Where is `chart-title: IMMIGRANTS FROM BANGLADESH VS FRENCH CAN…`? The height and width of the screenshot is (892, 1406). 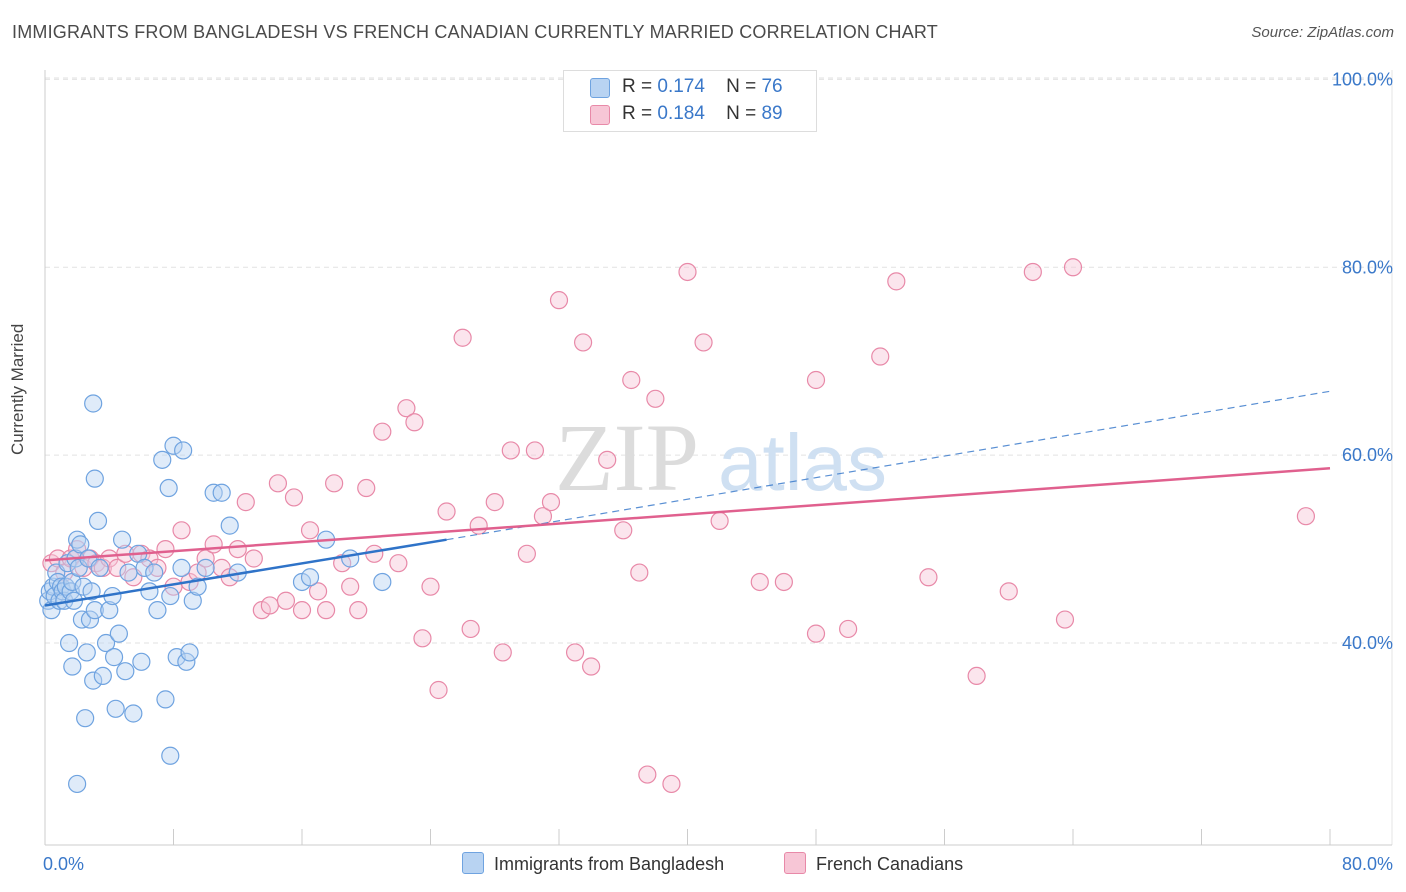
chart-title: IMMIGRANTS FROM BANGLADESH VS FRENCH CAN… is located at coordinates (475, 32).